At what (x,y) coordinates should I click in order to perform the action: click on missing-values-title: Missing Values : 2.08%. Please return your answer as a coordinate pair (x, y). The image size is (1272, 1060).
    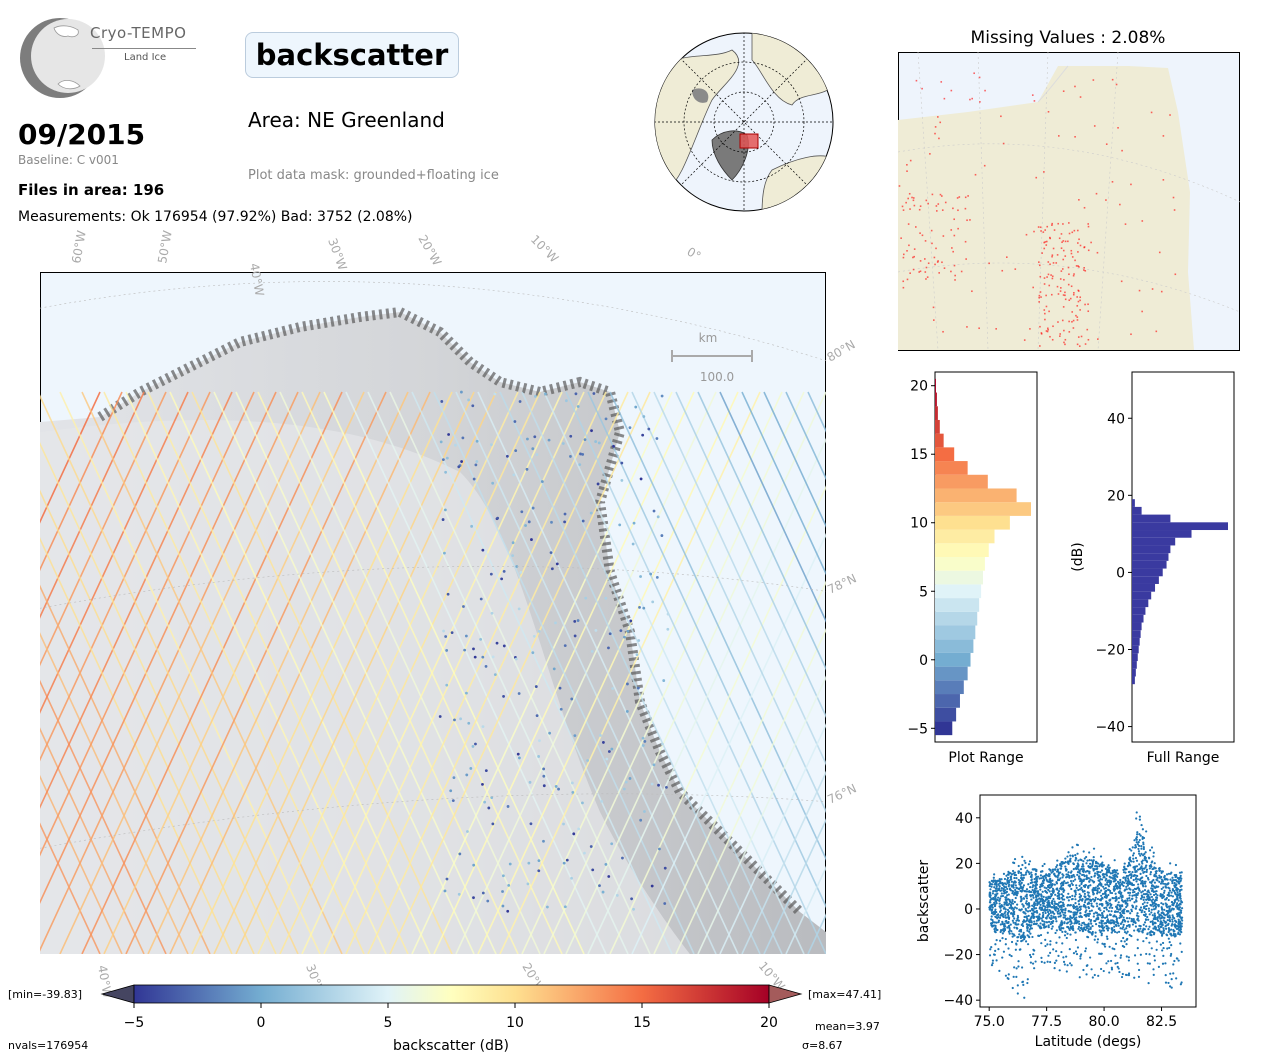
    Looking at the image, I should click on (1068, 38).